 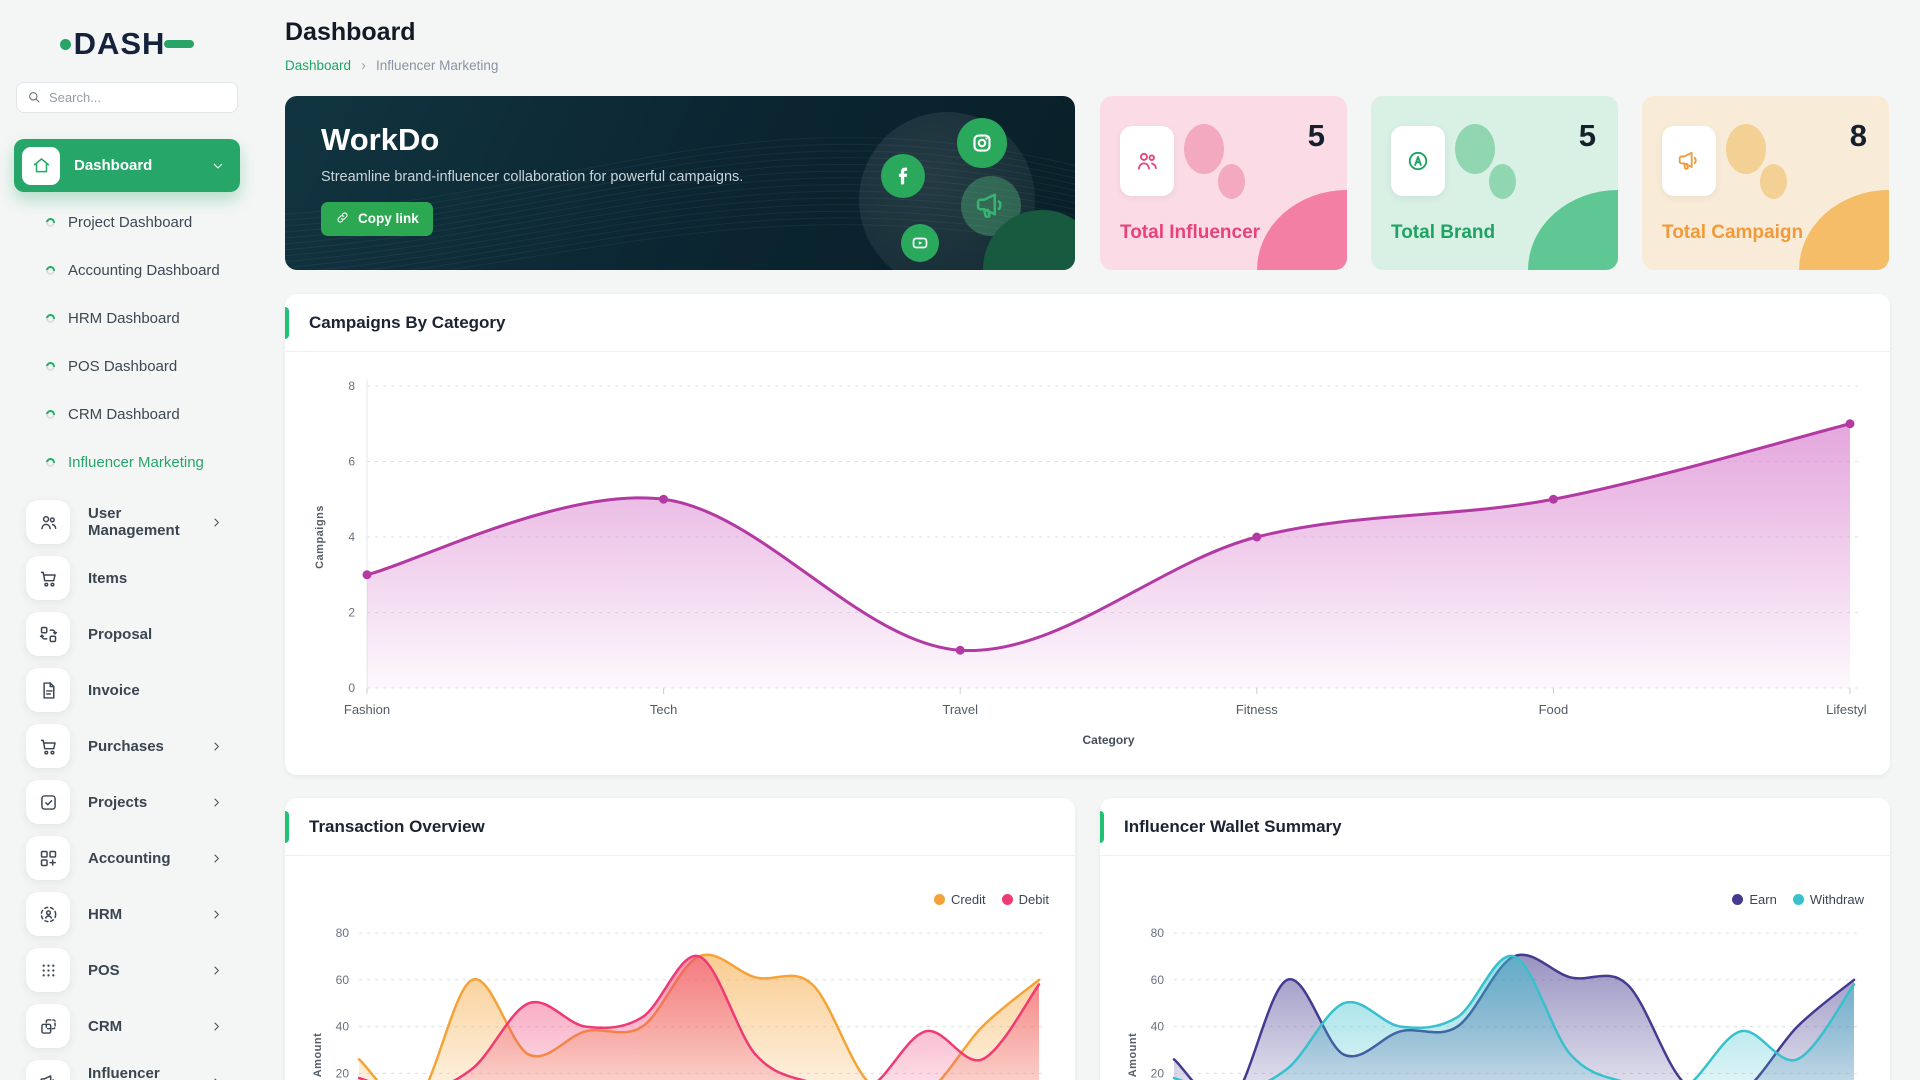 What do you see at coordinates (127, 414) in the screenshot?
I see `sidebar-subitem-crm-dashboard: CRM Dashboard` at bounding box center [127, 414].